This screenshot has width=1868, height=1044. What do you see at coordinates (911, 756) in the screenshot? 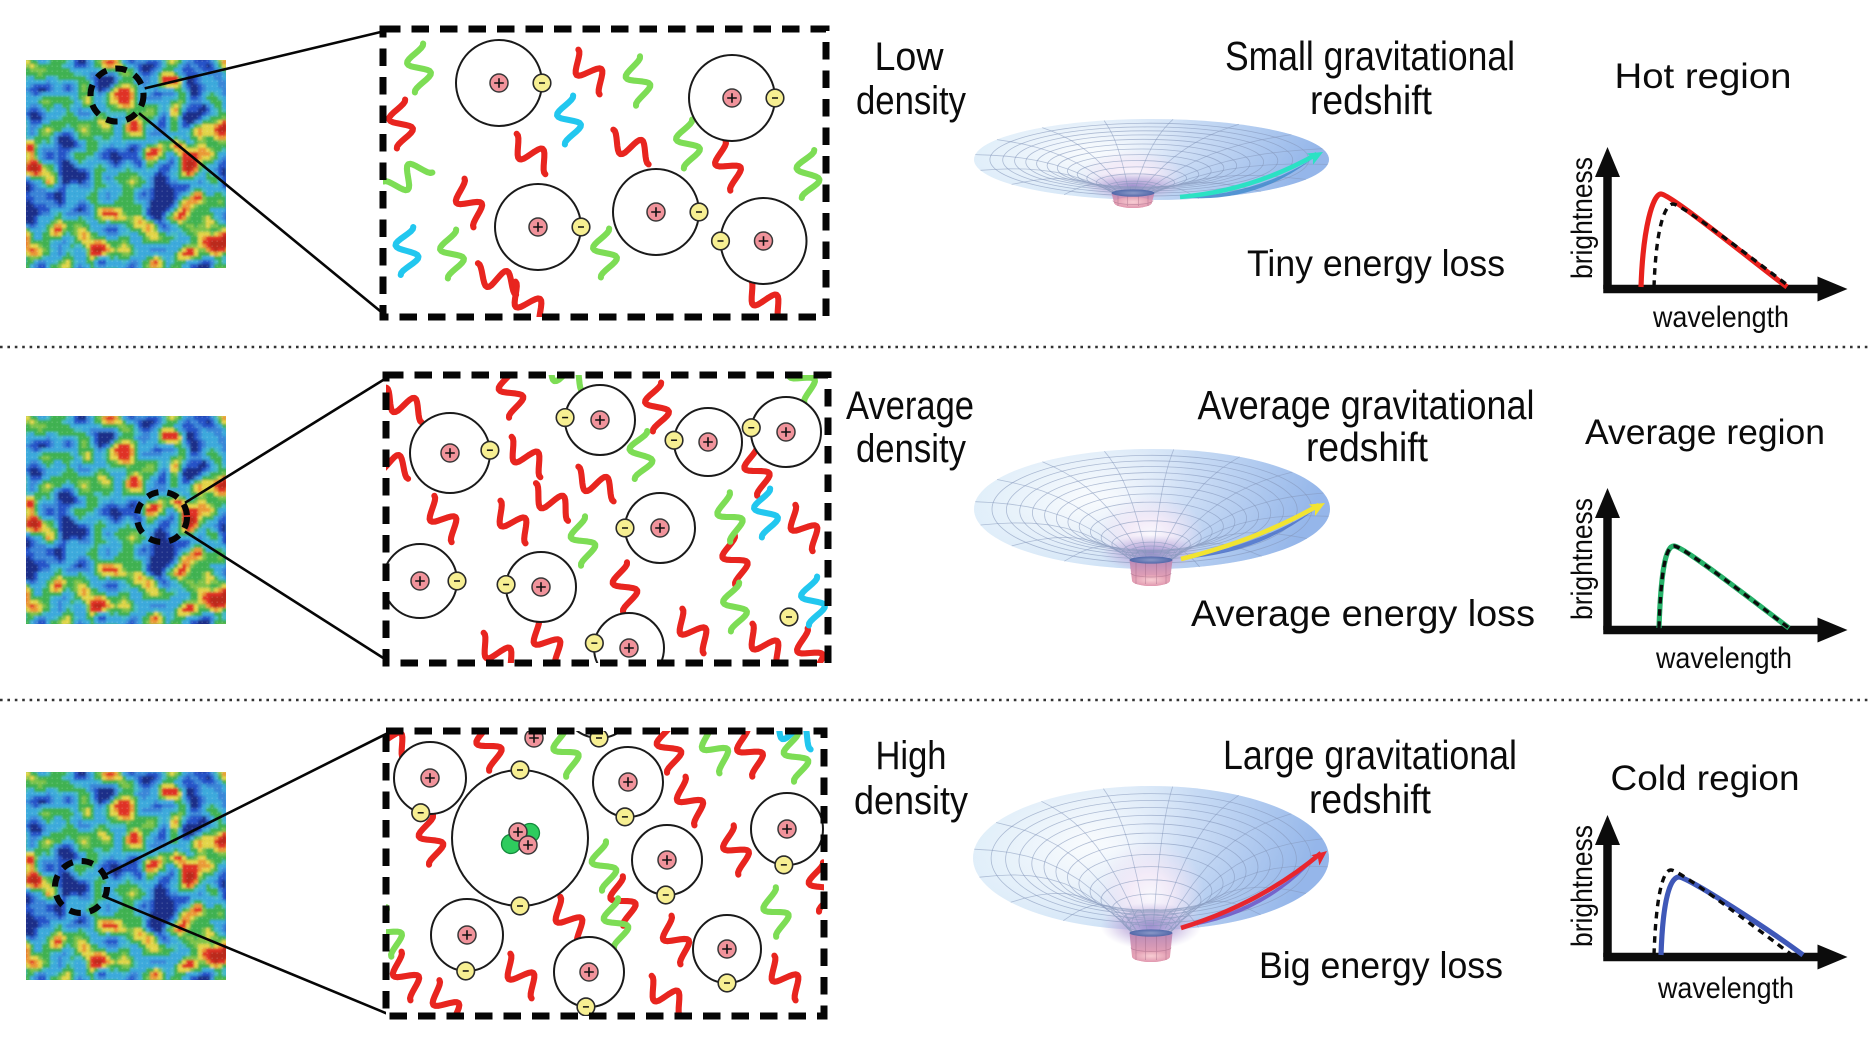
I see `svg-text: High` at bounding box center [911, 756].